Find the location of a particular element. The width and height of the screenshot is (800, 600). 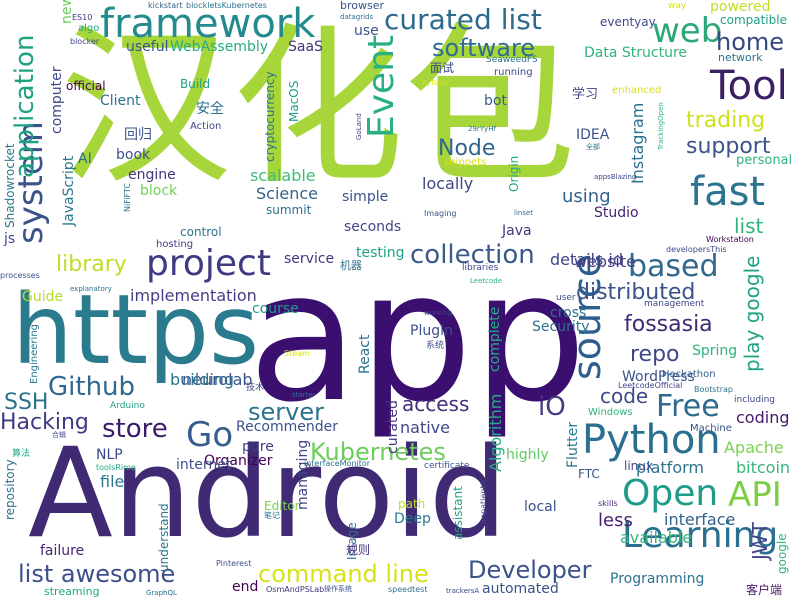

word-datagrids: datagrids is located at coordinates (357, 17).